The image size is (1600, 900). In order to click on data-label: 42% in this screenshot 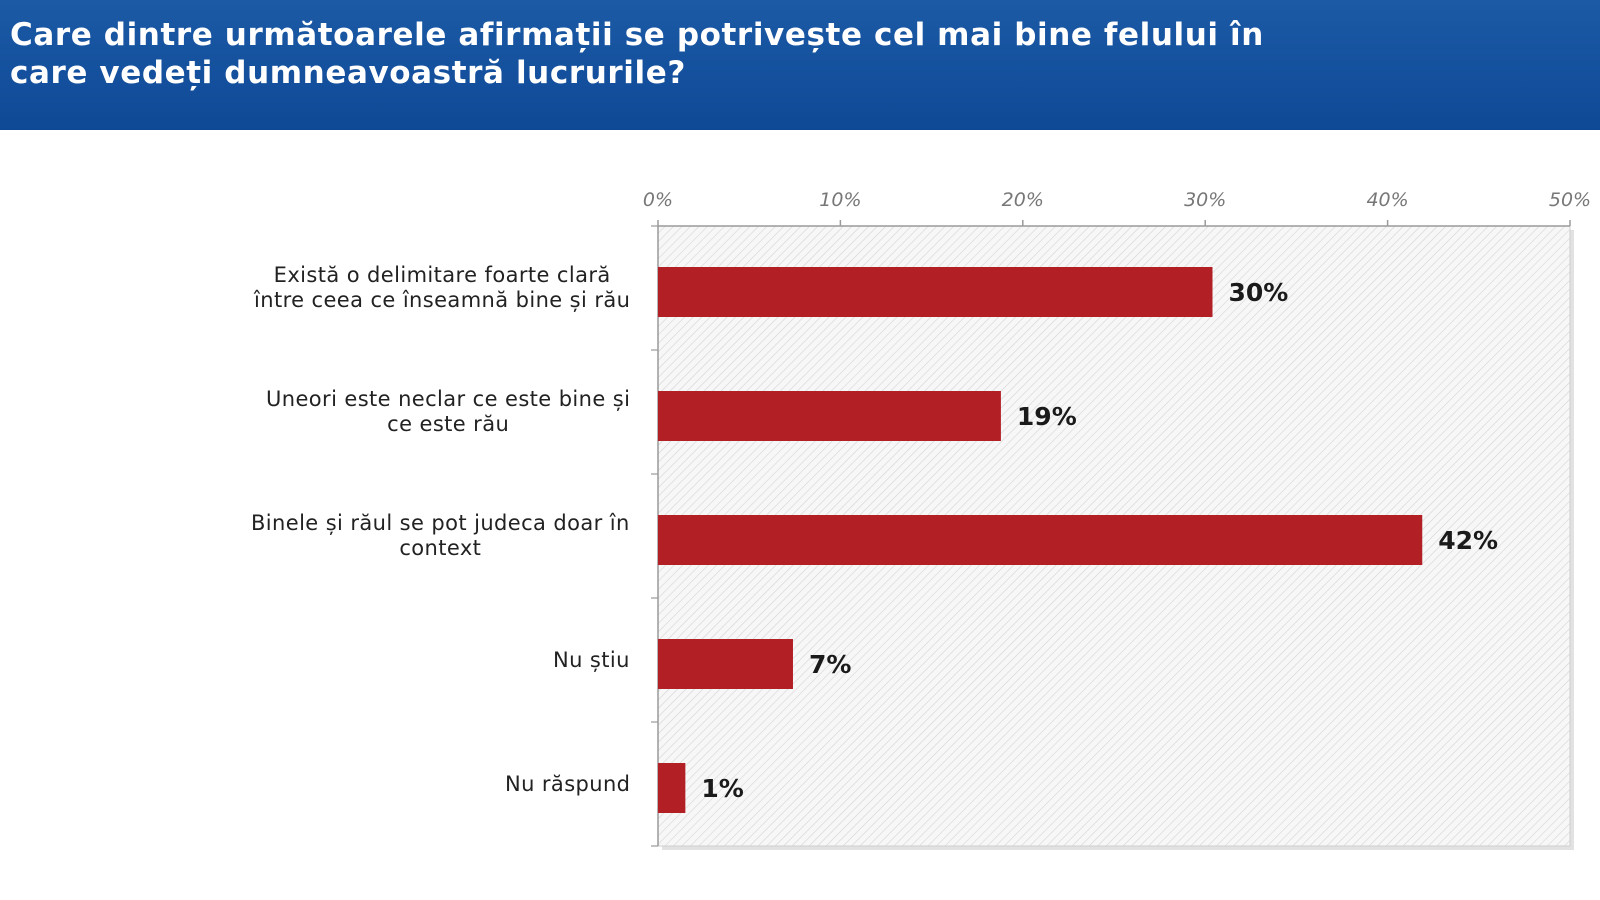, I will do `click(1468, 540)`.